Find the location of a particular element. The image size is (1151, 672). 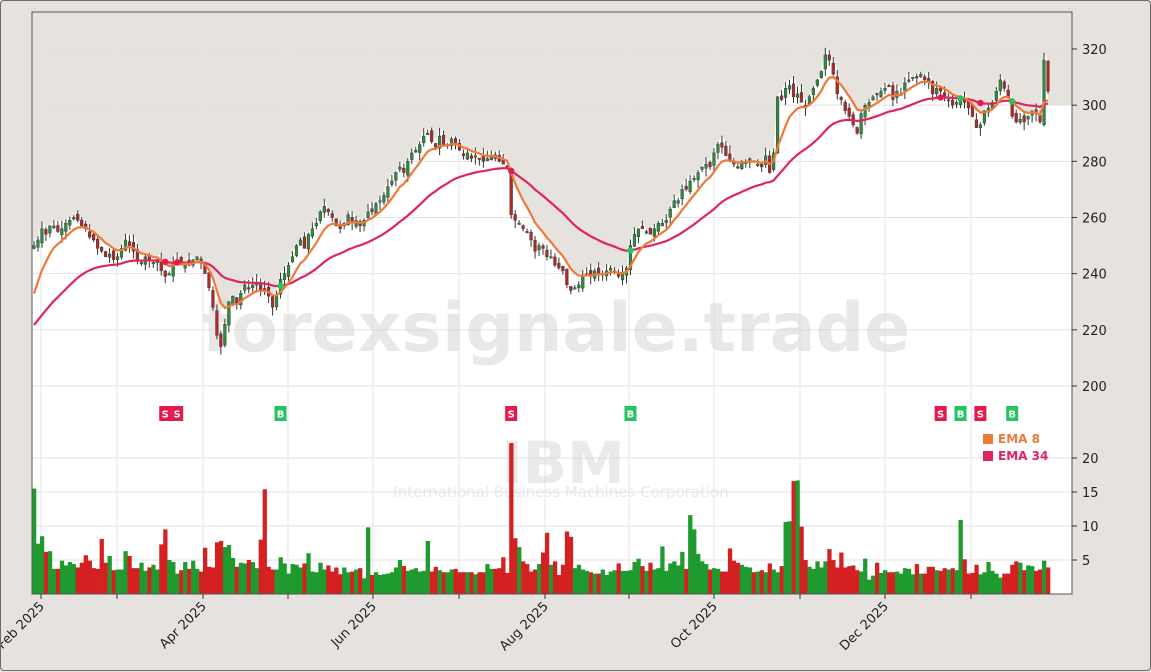

svg-text: 220 is located at coordinates (1094, 331).